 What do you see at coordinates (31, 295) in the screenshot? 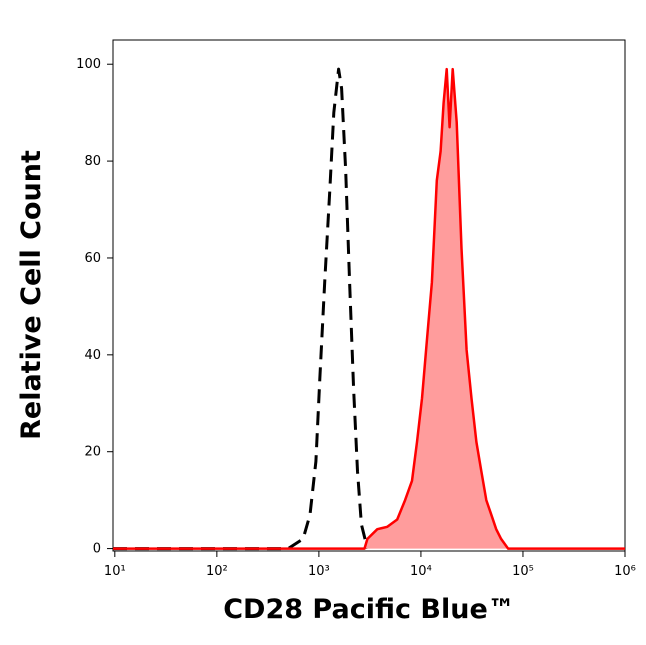
I see `y-axis-title: Relative Cell Count` at bounding box center [31, 295].